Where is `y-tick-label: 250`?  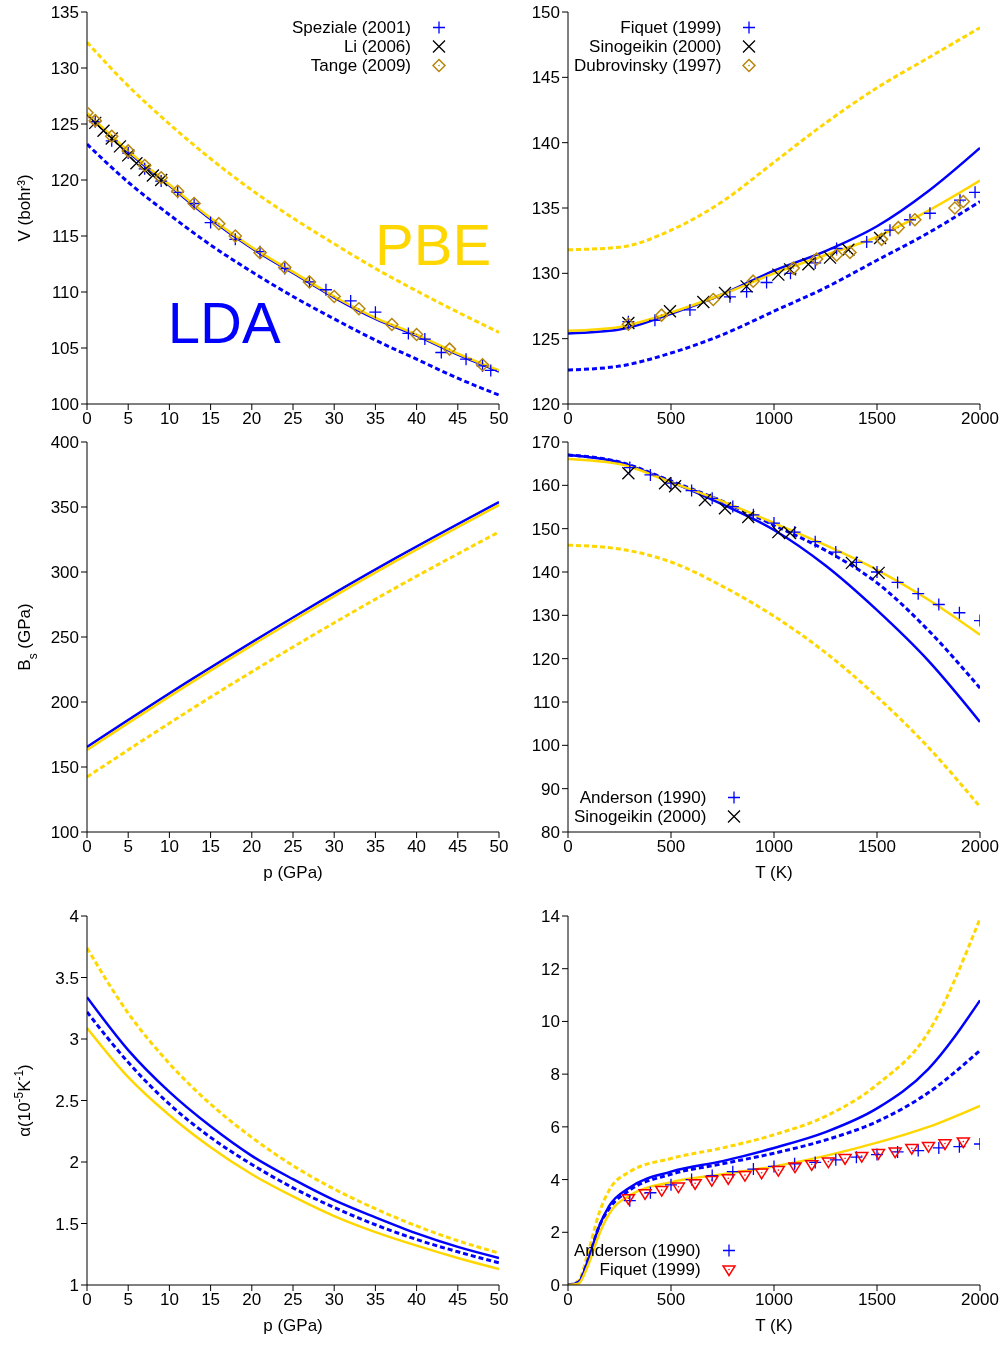 y-tick-label: 250 is located at coordinates (64, 638).